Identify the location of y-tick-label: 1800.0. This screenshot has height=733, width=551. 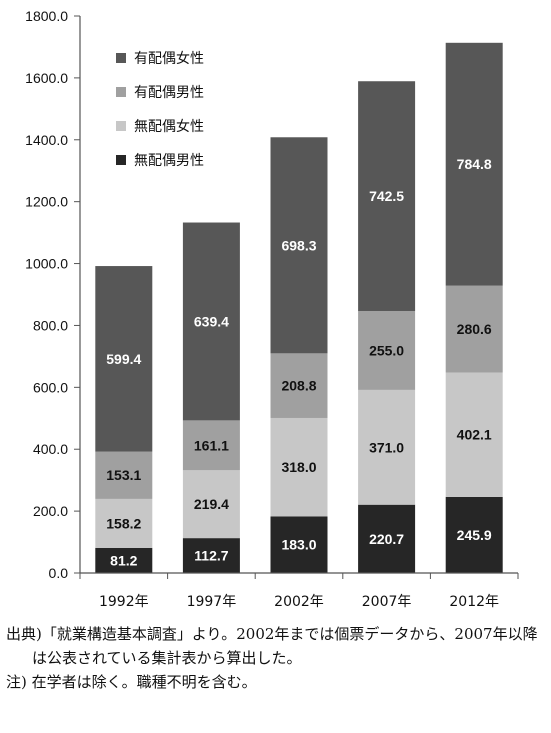
(46, 16).